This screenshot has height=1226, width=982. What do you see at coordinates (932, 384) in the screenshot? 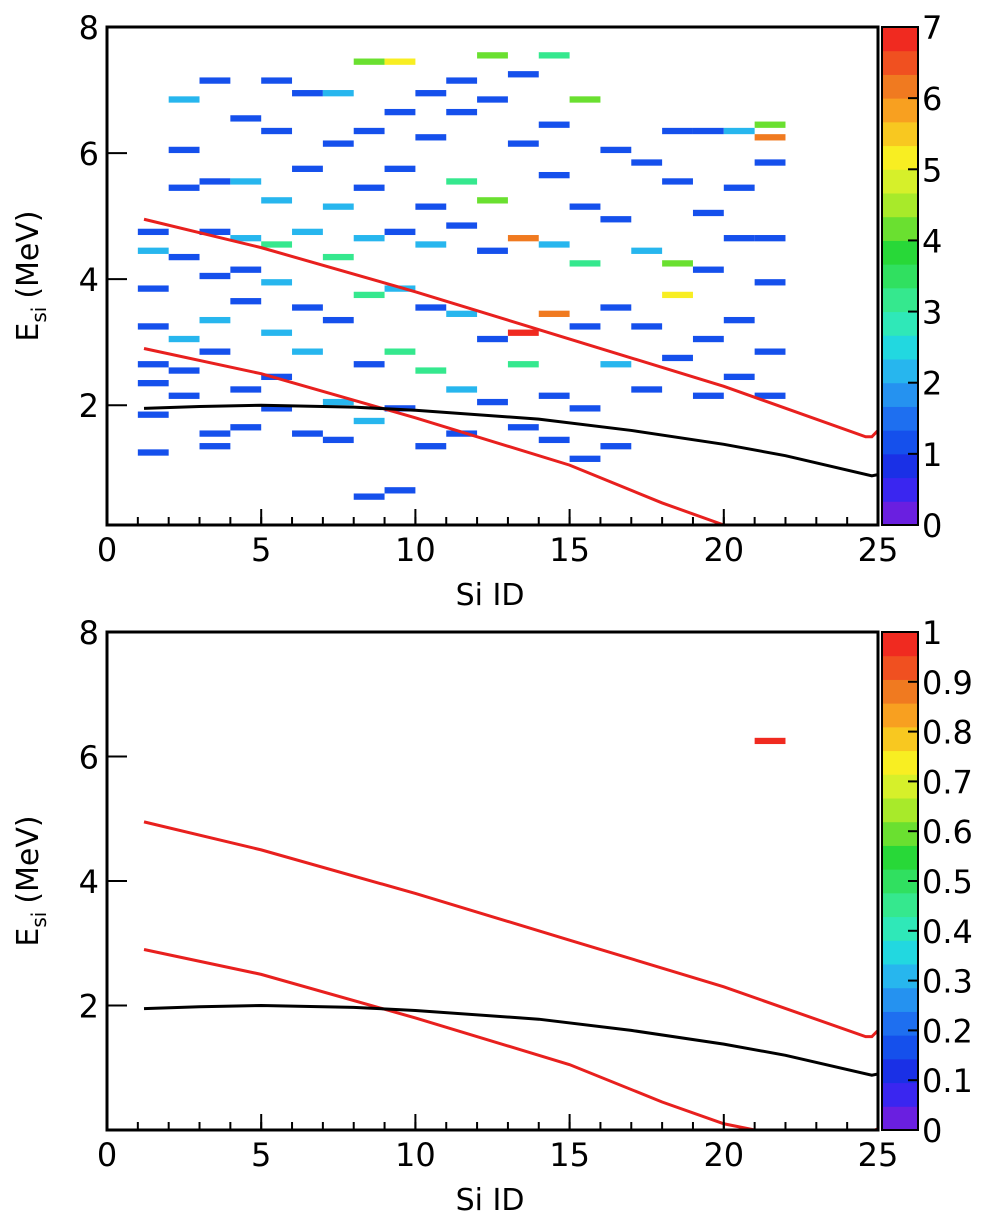
I see `z-tick-label: 2` at bounding box center [932, 384].